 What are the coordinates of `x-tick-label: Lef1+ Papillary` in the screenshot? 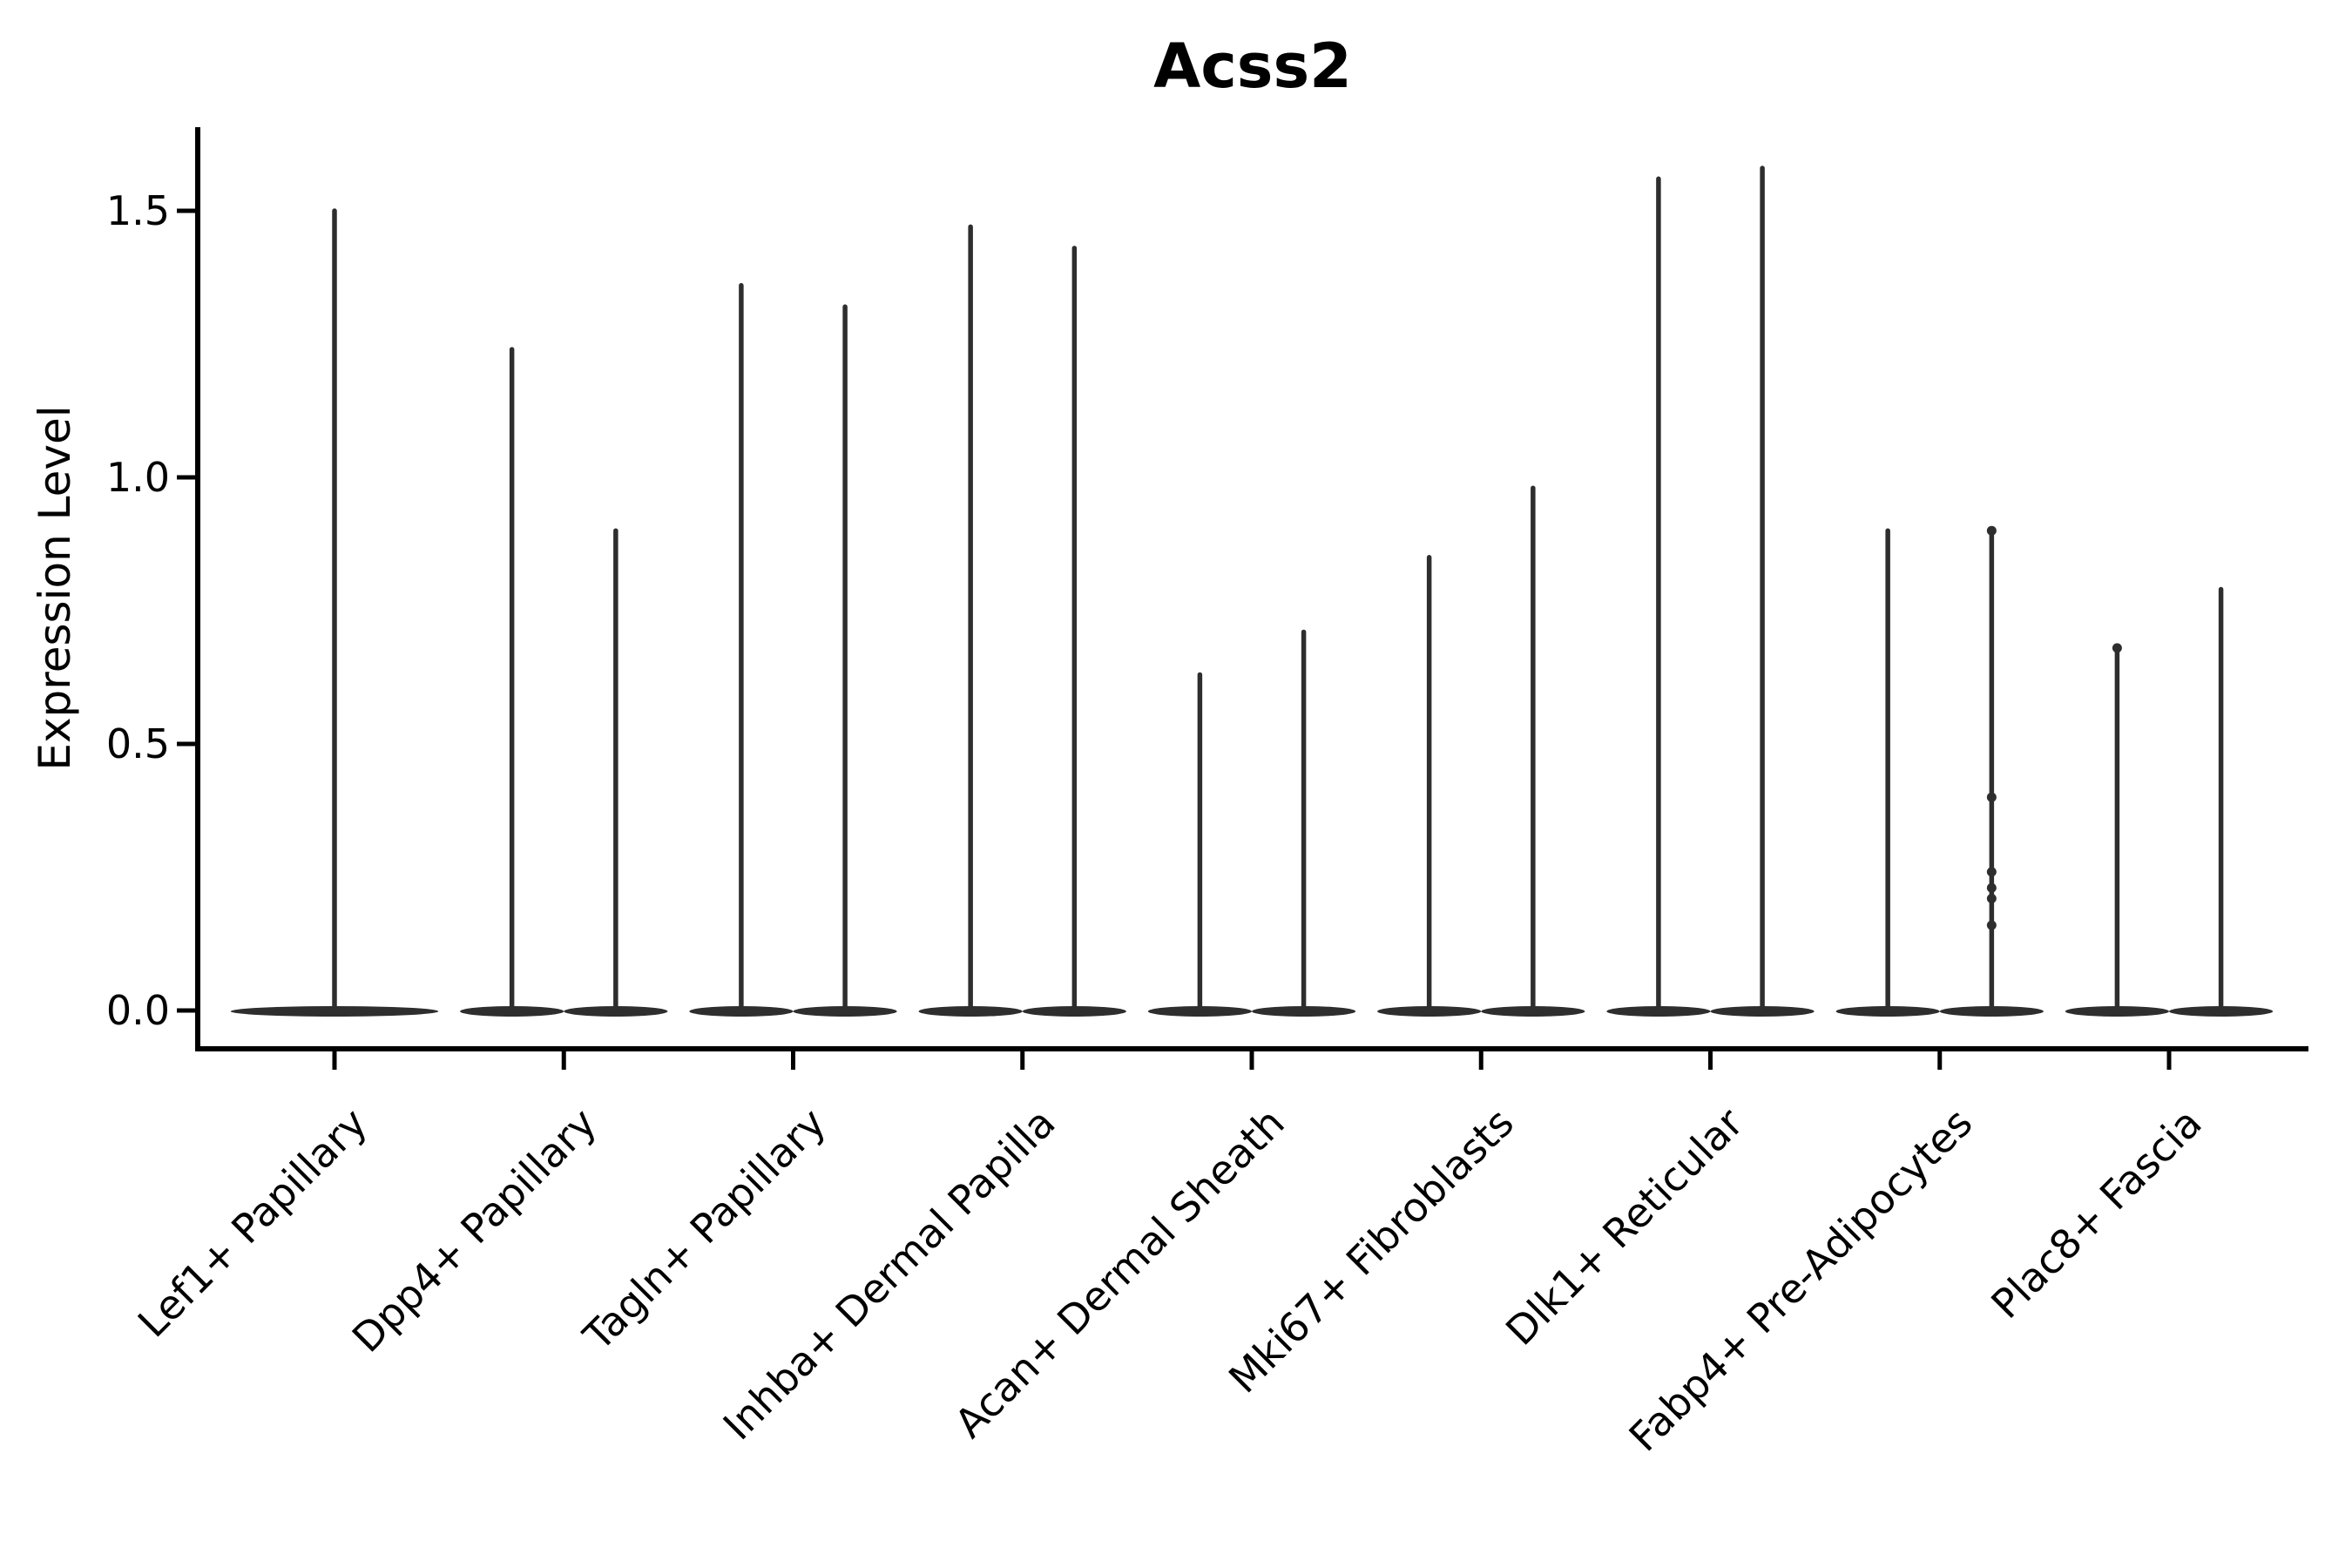 It's located at (252, 1223).